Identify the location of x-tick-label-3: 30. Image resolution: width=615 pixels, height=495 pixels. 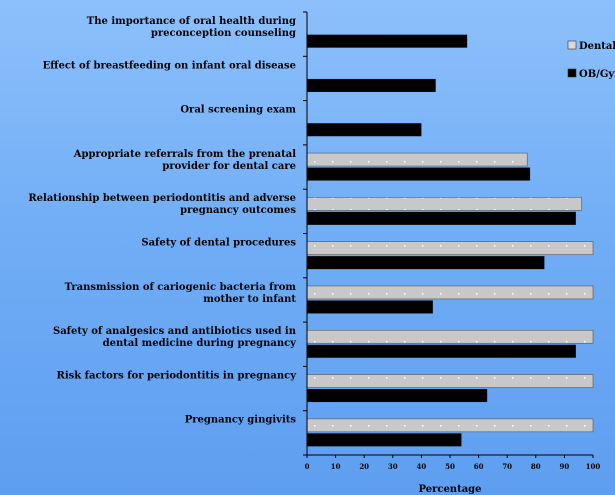
(393, 466).